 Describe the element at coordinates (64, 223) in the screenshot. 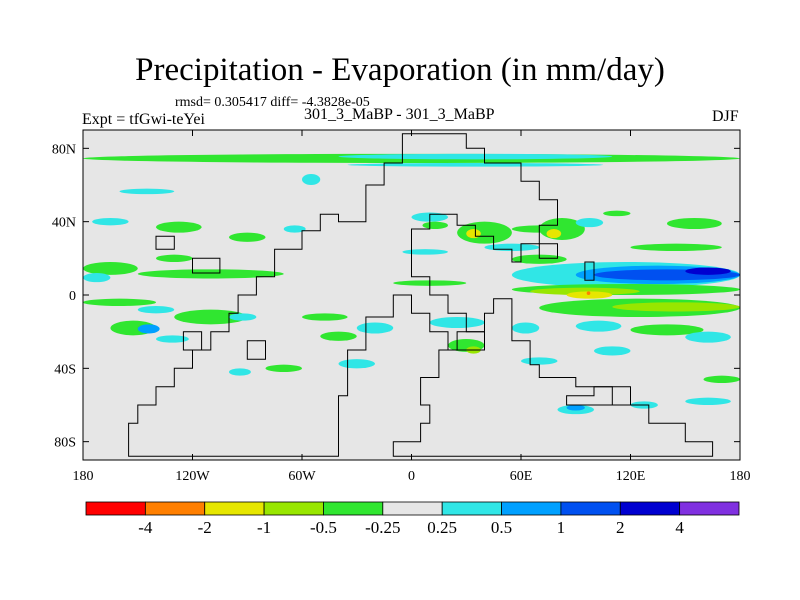

I see `y-tick-label: 40N` at that location.